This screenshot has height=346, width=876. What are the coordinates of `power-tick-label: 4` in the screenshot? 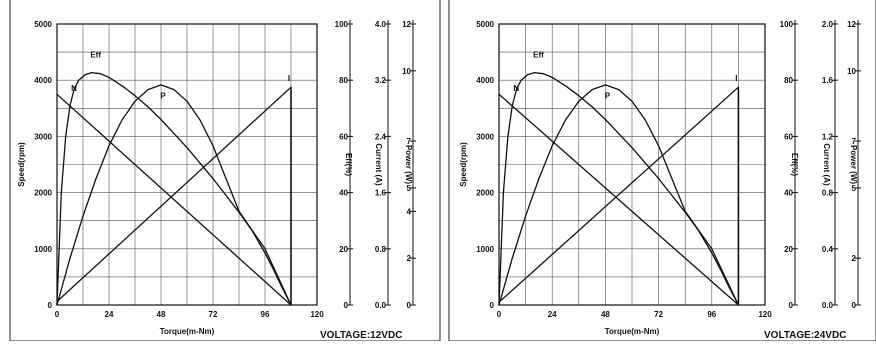 It's located at (409, 211).